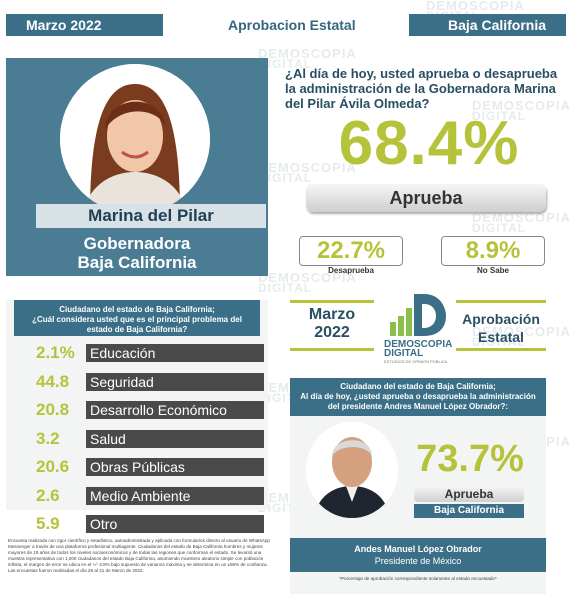 The height and width of the screenshot is (598, 574). I want to click on problem-label: Desarrollo Económico, so click(175, 410).